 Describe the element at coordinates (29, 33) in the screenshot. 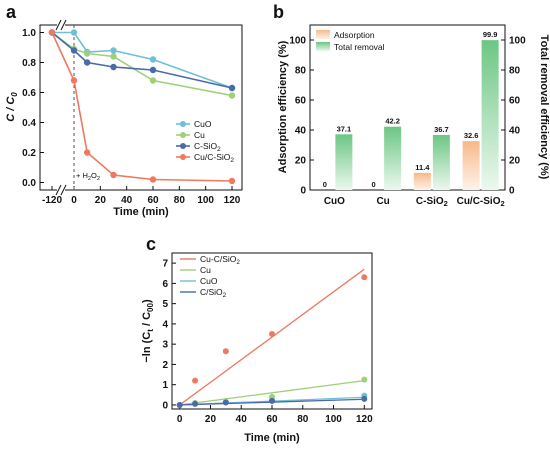

I see `panel-a-y-tick-label: 1.0` at that location.